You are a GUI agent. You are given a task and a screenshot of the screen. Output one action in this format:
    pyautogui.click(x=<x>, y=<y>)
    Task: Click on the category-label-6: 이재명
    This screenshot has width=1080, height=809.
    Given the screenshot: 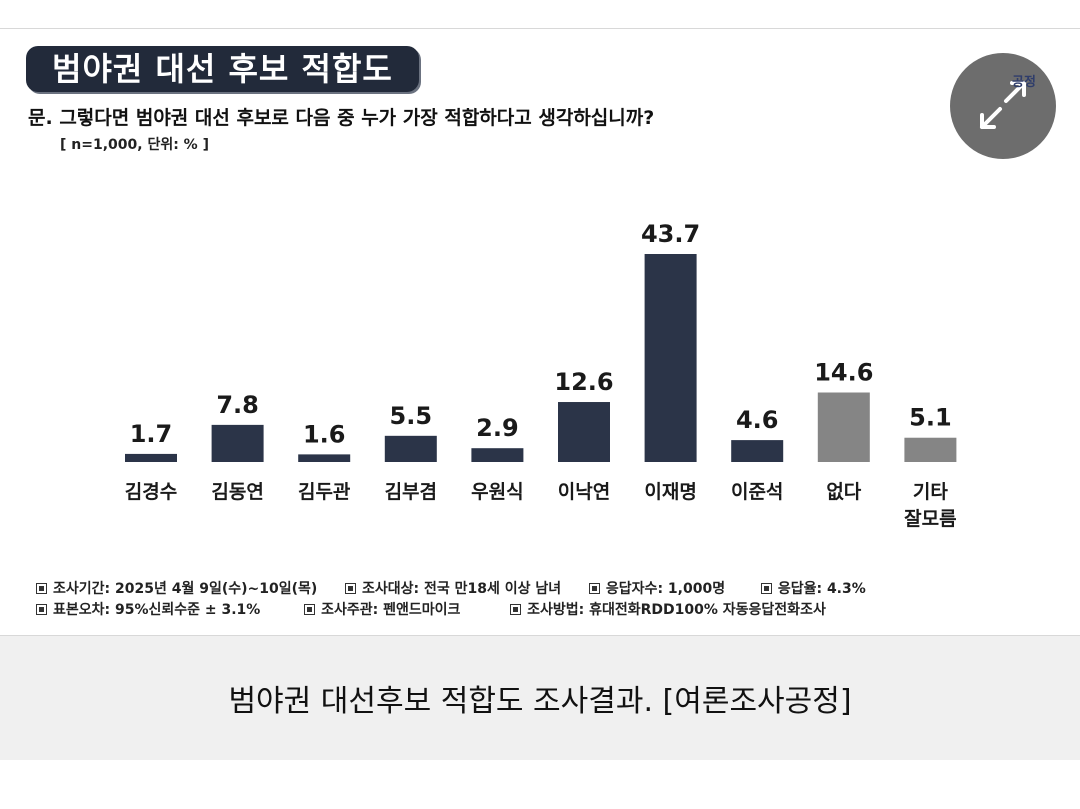 What is the action you would take?
    pyautogui.click(x=670, y=492)
    